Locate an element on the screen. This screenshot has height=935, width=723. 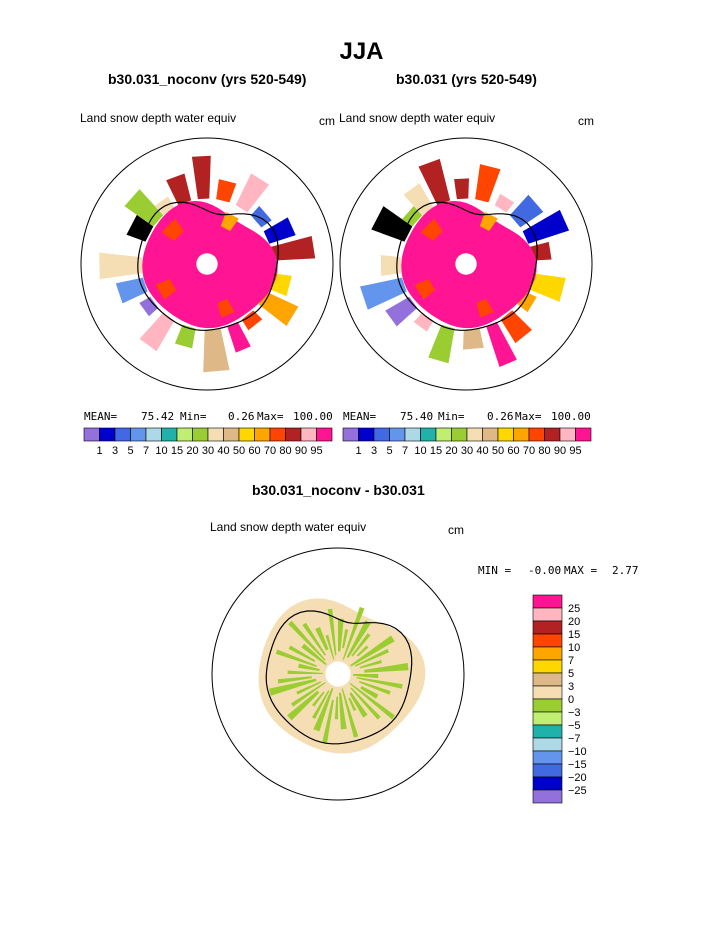
panel3-variable: Land snow depth water equiv is located at coordinates (288, 527).